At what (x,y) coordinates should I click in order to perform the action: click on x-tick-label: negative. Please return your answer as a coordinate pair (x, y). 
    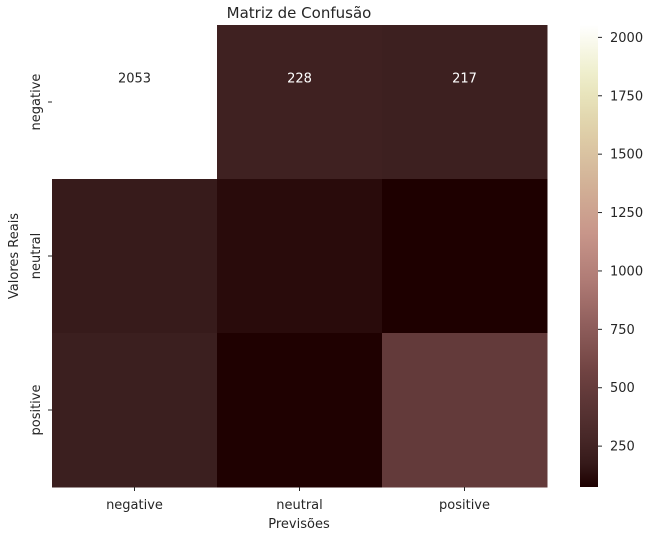
    Looking at the image, I should click on (134, 505).